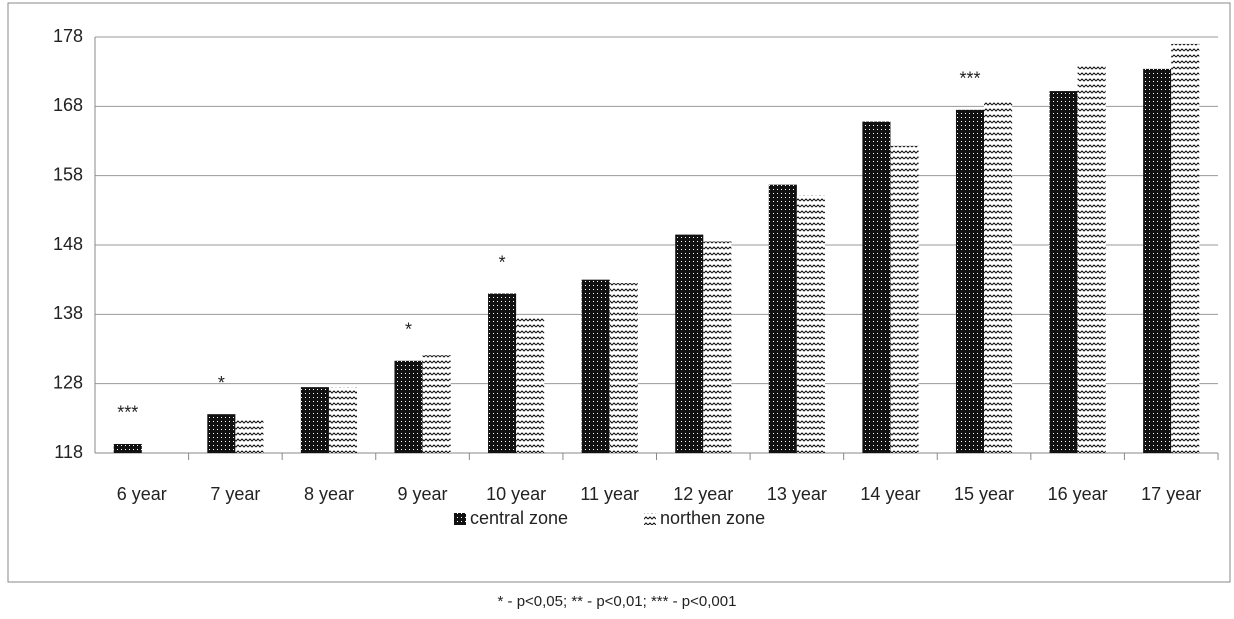 The width and height of the screenshot is (1234, 619). What do you see at coordinates (890, 494) in the screenshot?
I see `x-tick-label: 14 year` at bounding box center [890, 494].